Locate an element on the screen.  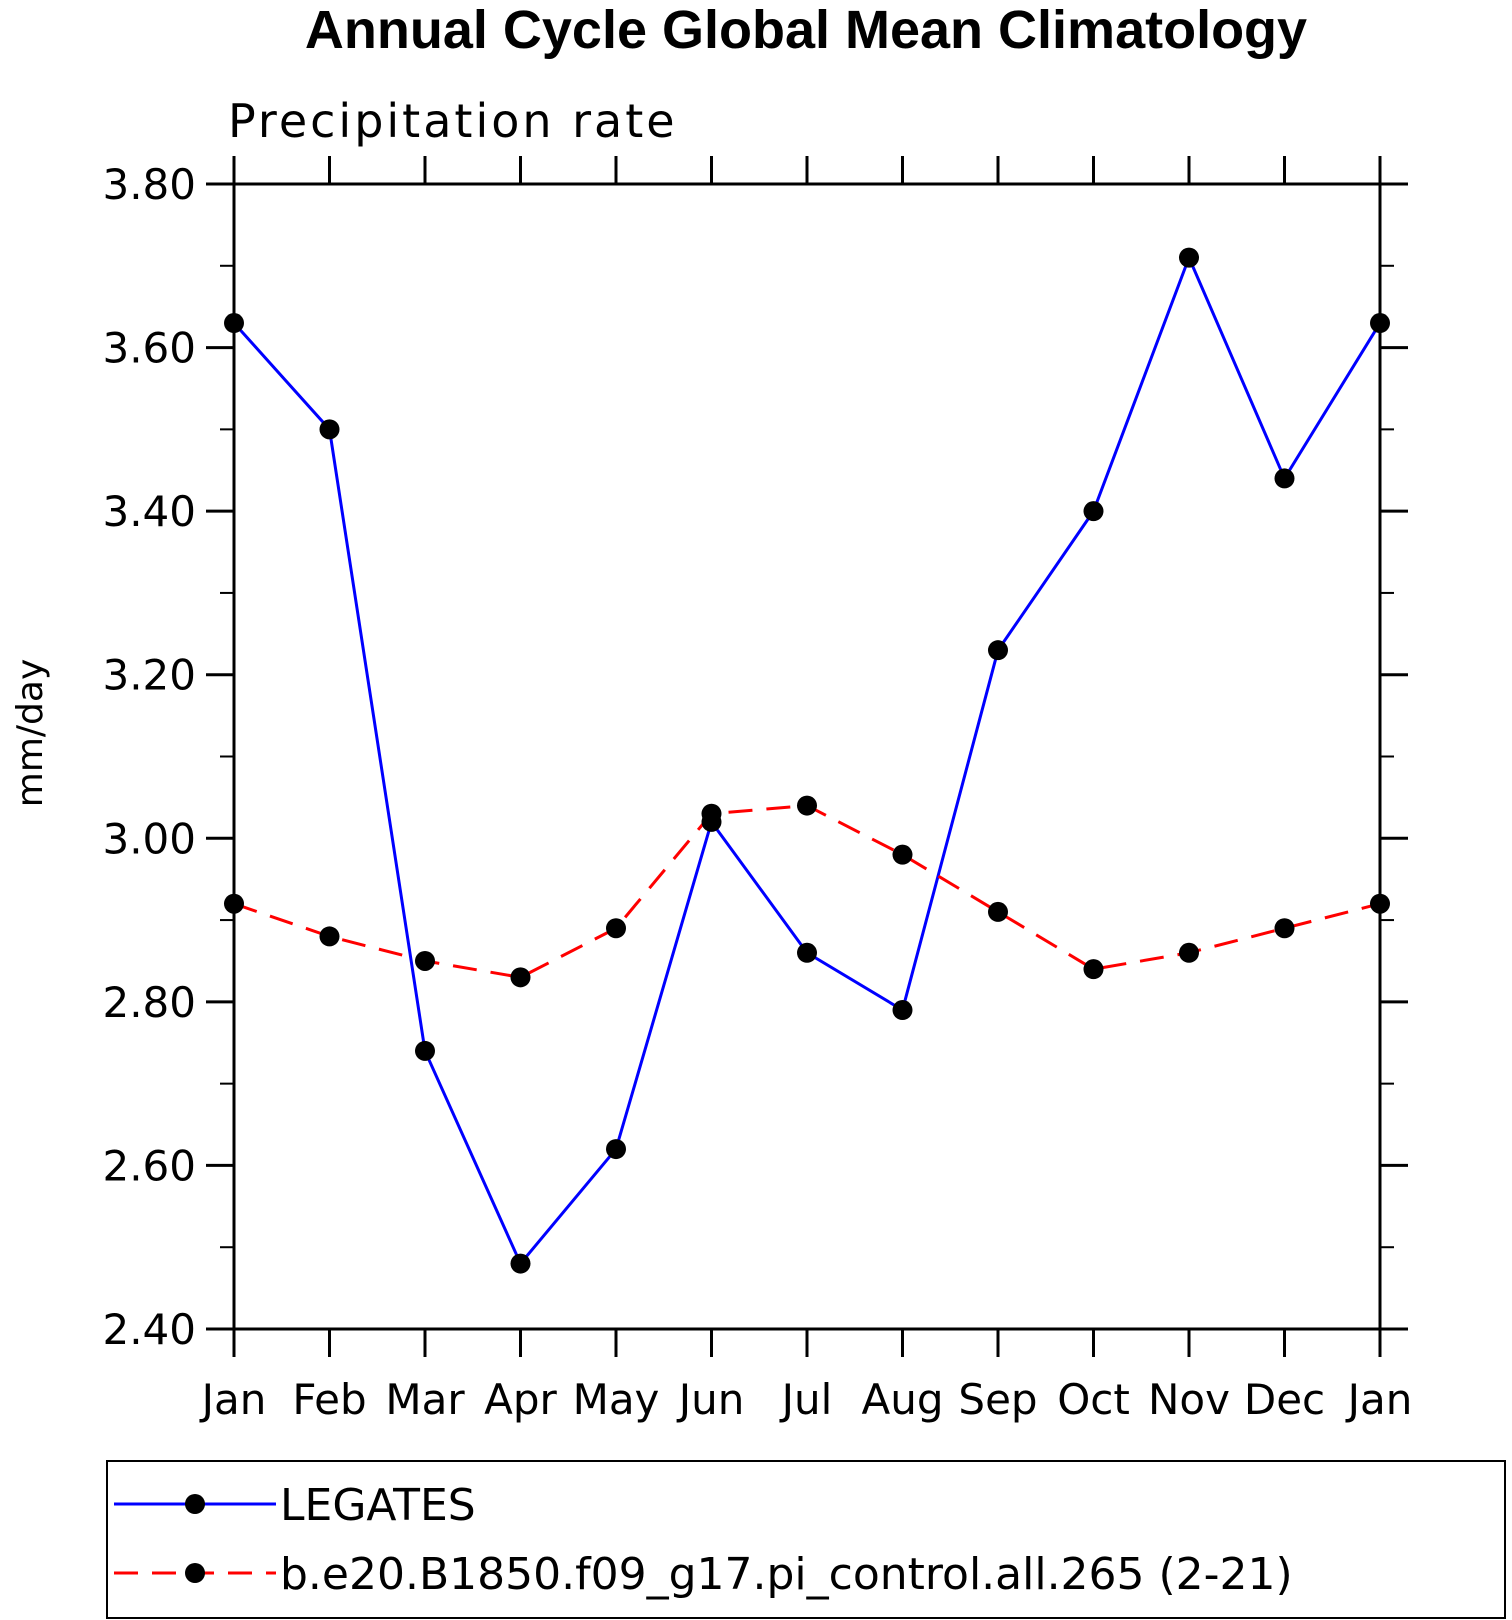
y-tick-label: 2.80 is located at coordinates (149, 1002).